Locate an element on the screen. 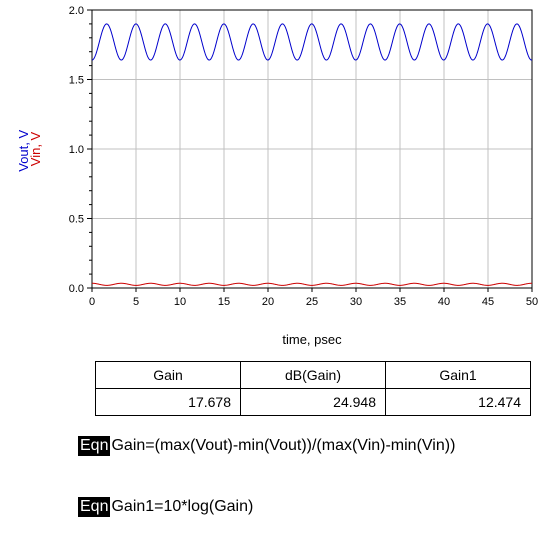  y-tick-label: 2.0 is located at coordinates (76, 11).